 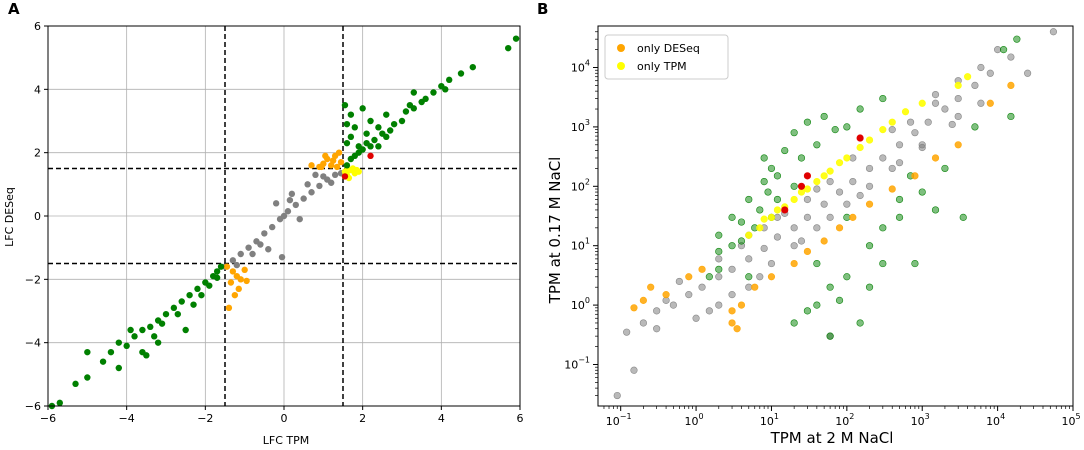 What do you see at coordinates (619, 420) in the screenshot?
I see `x-tick-label: 10⁻¹` at bounding box center [619, 420].